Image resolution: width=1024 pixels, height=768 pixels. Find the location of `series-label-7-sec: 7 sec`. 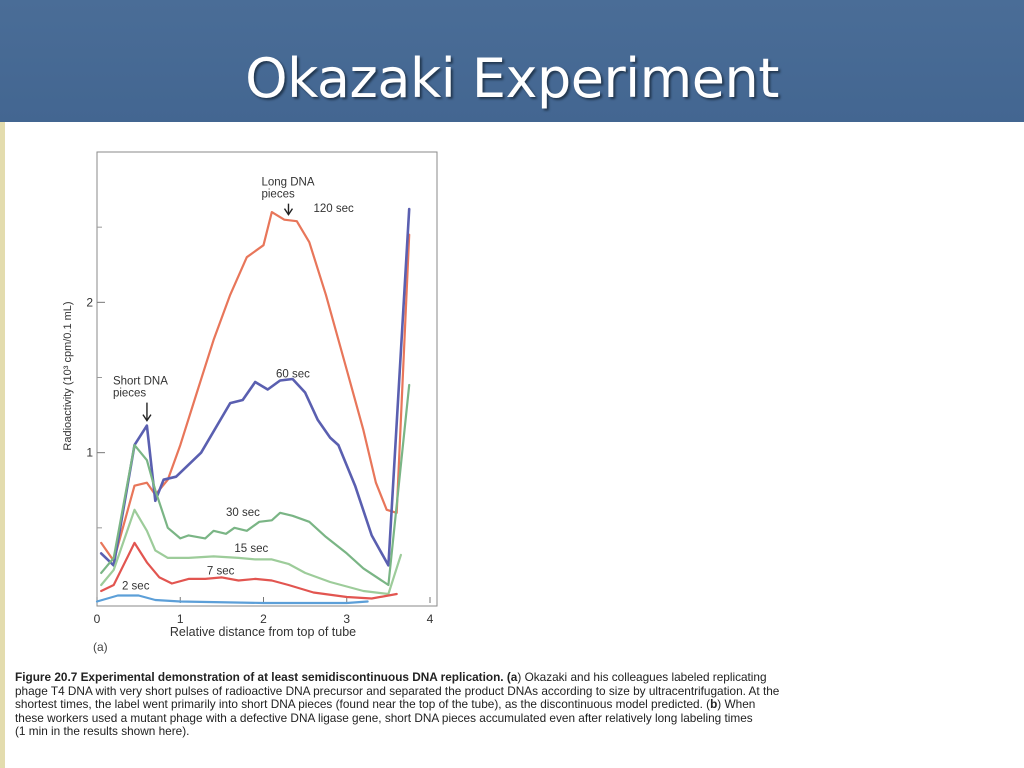

series-label-7-sec: 7 sec is located at coordinates (221, 571).